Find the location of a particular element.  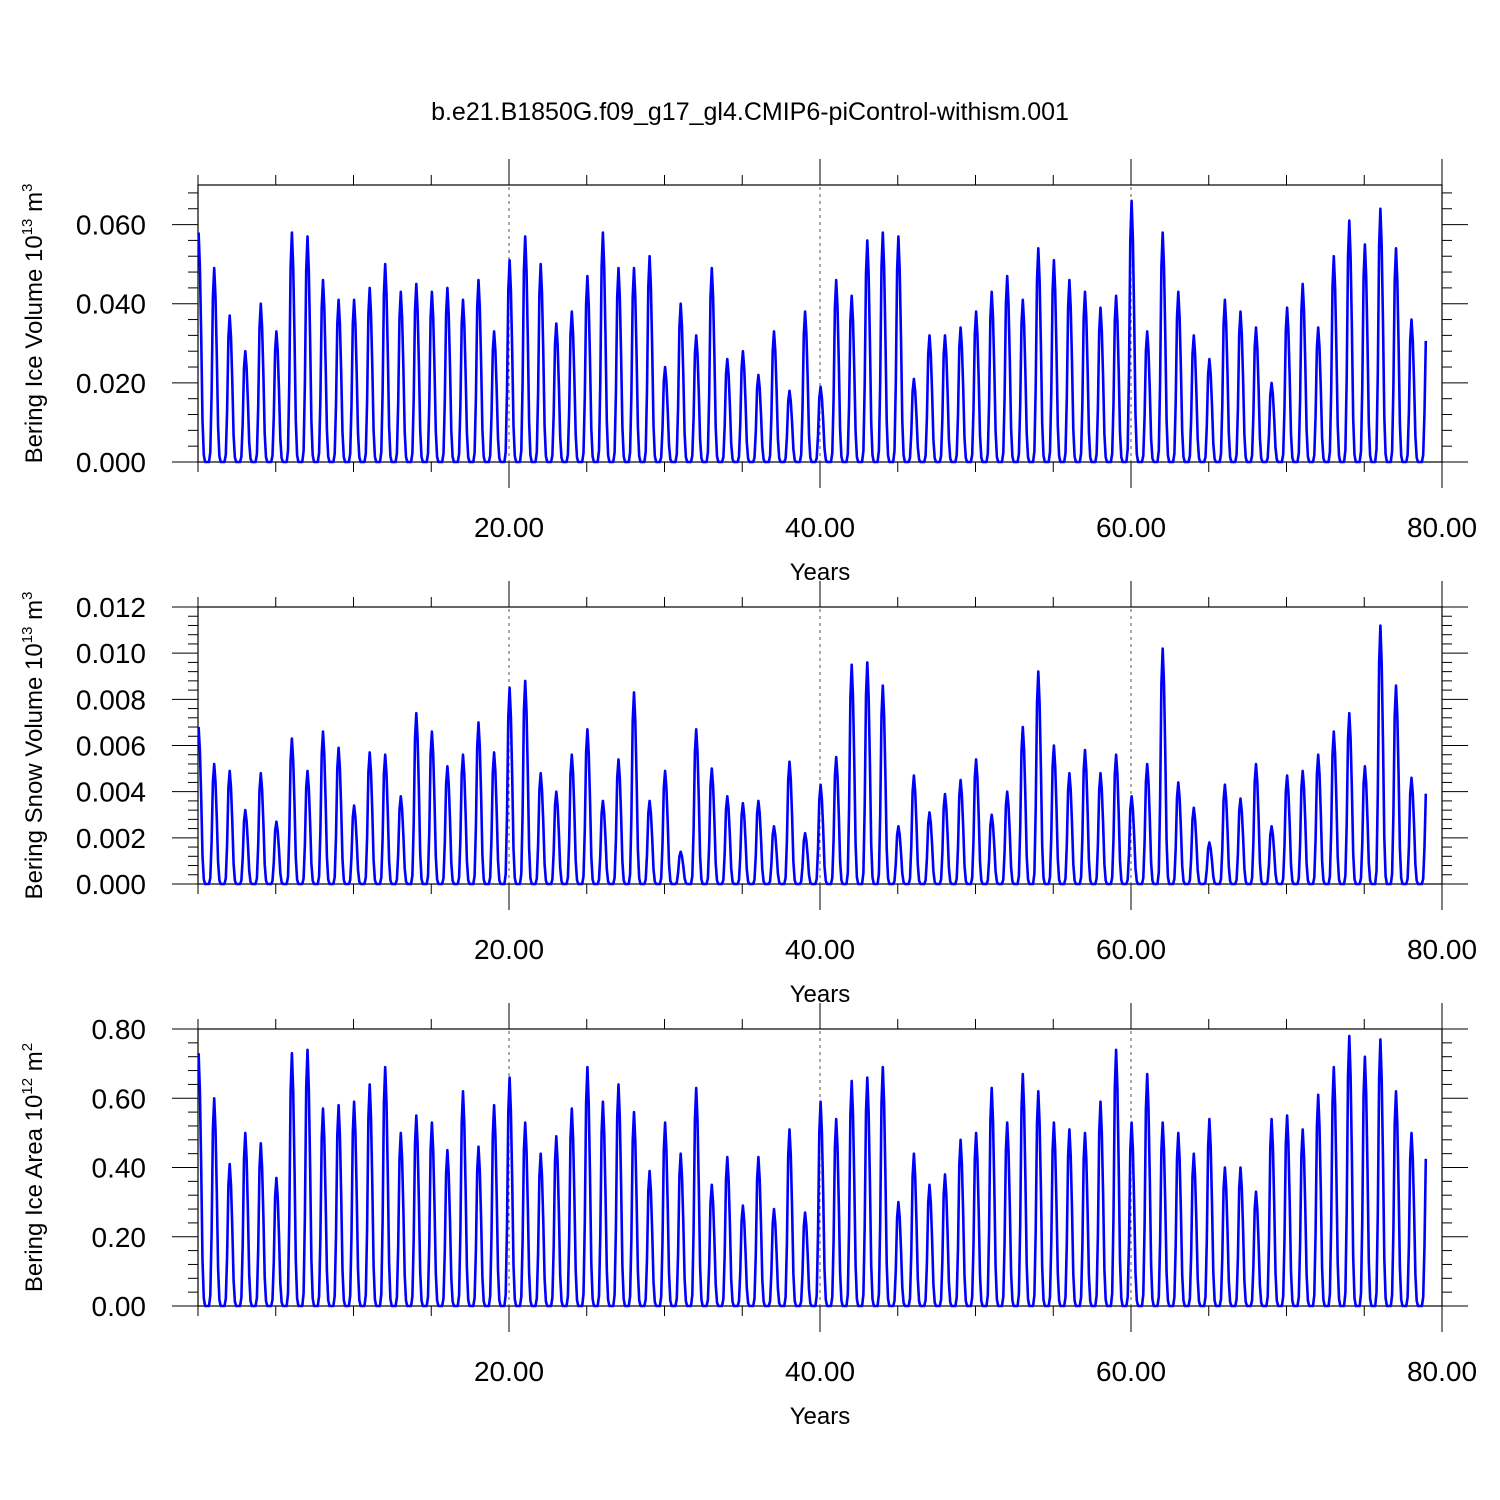

y-axis-label-text: Bering Ice Volume 10 is located at coordinates (34, 349).